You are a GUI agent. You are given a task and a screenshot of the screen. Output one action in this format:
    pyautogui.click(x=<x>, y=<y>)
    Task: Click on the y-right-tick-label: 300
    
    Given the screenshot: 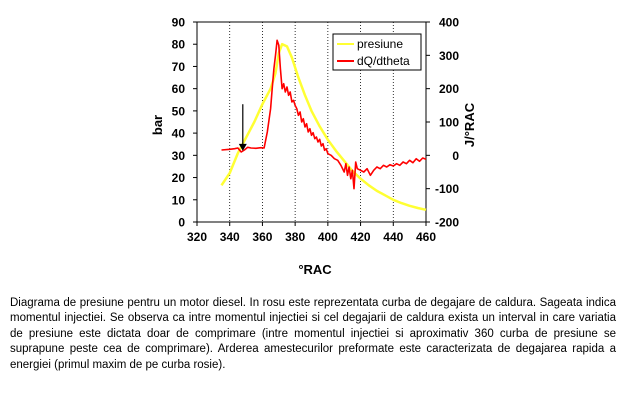 What is the action you would take?
    pyautogui.click(x=449, y=56)
    